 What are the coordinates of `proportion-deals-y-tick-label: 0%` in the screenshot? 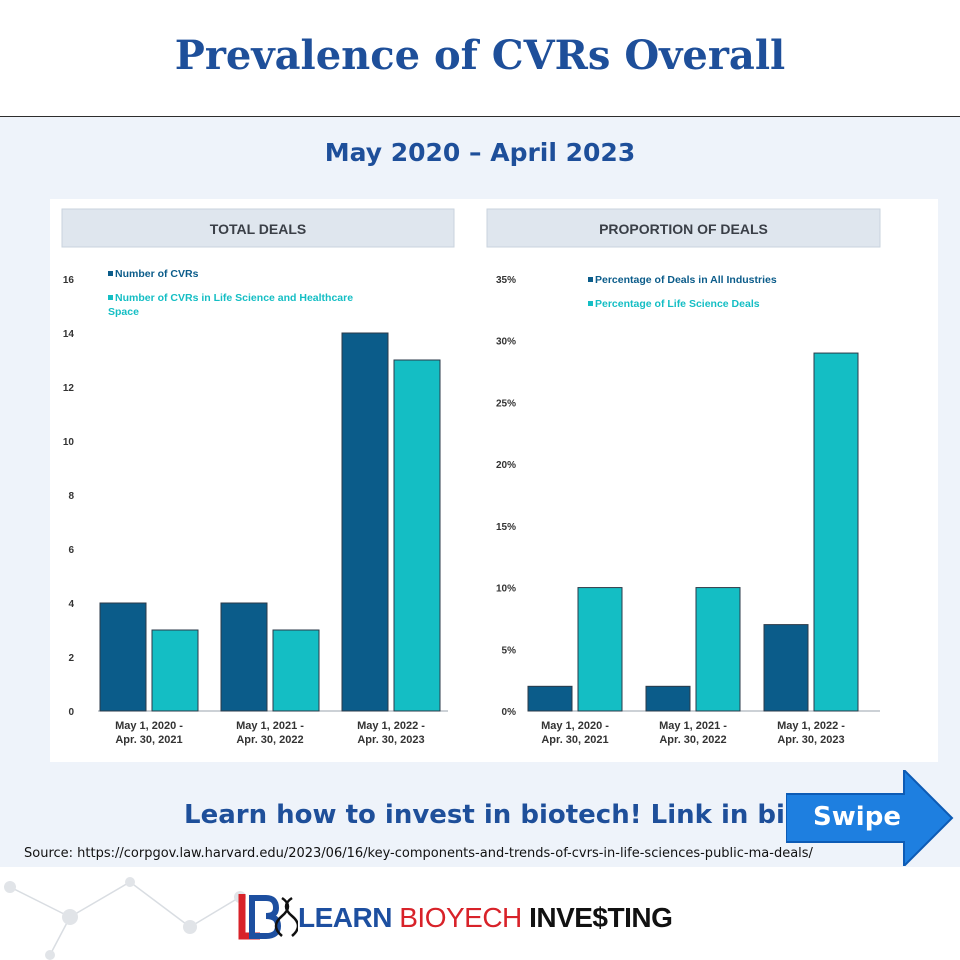 It's located at (509, 712).